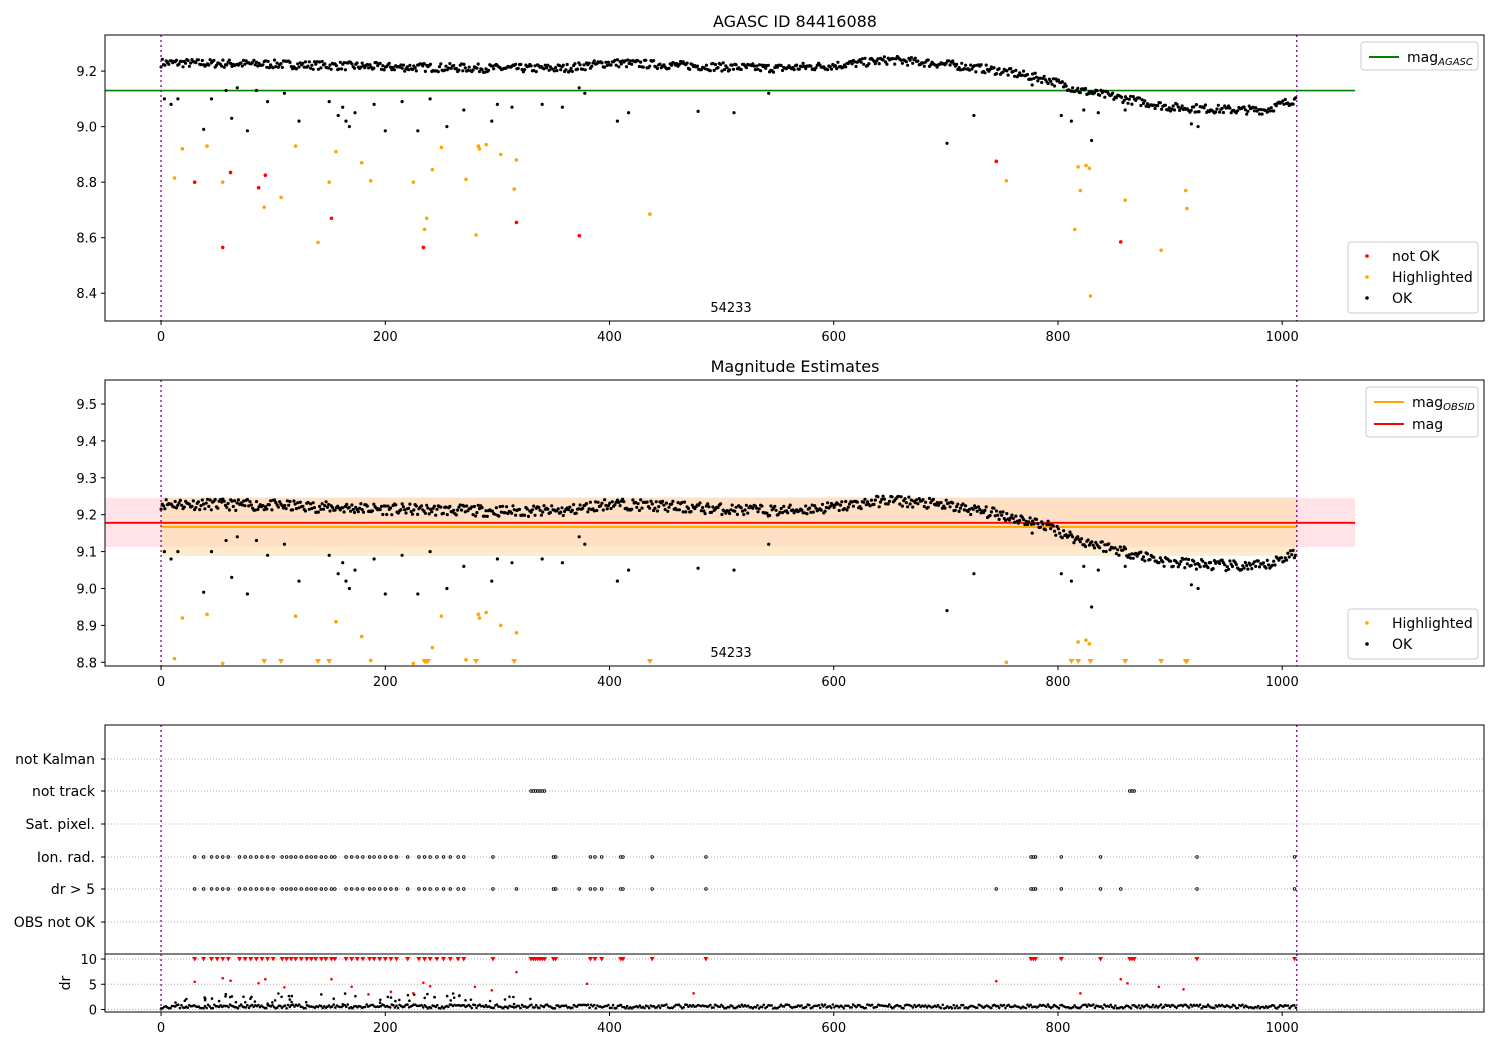 The height and width of the screenshot is (1050, 1500). I want to click on legend-label: Highlighted, so click(1432, 624).